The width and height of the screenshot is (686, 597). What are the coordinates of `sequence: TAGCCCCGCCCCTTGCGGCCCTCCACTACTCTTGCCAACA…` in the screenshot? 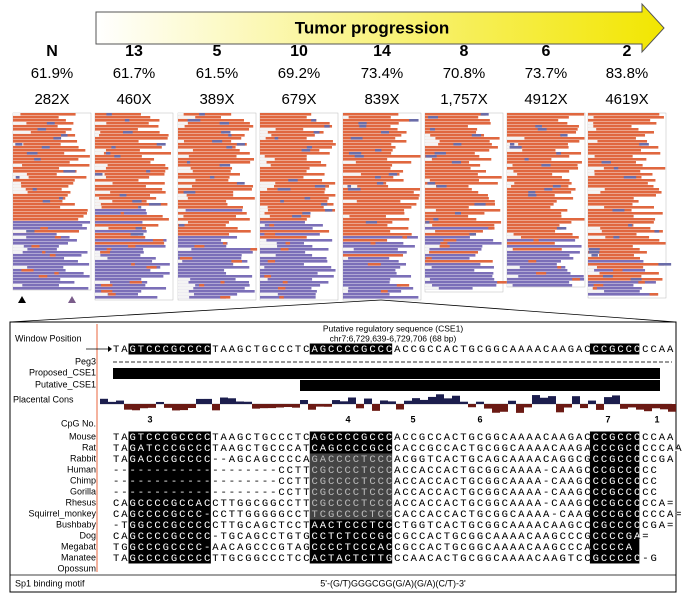 It's located at (385, 559).